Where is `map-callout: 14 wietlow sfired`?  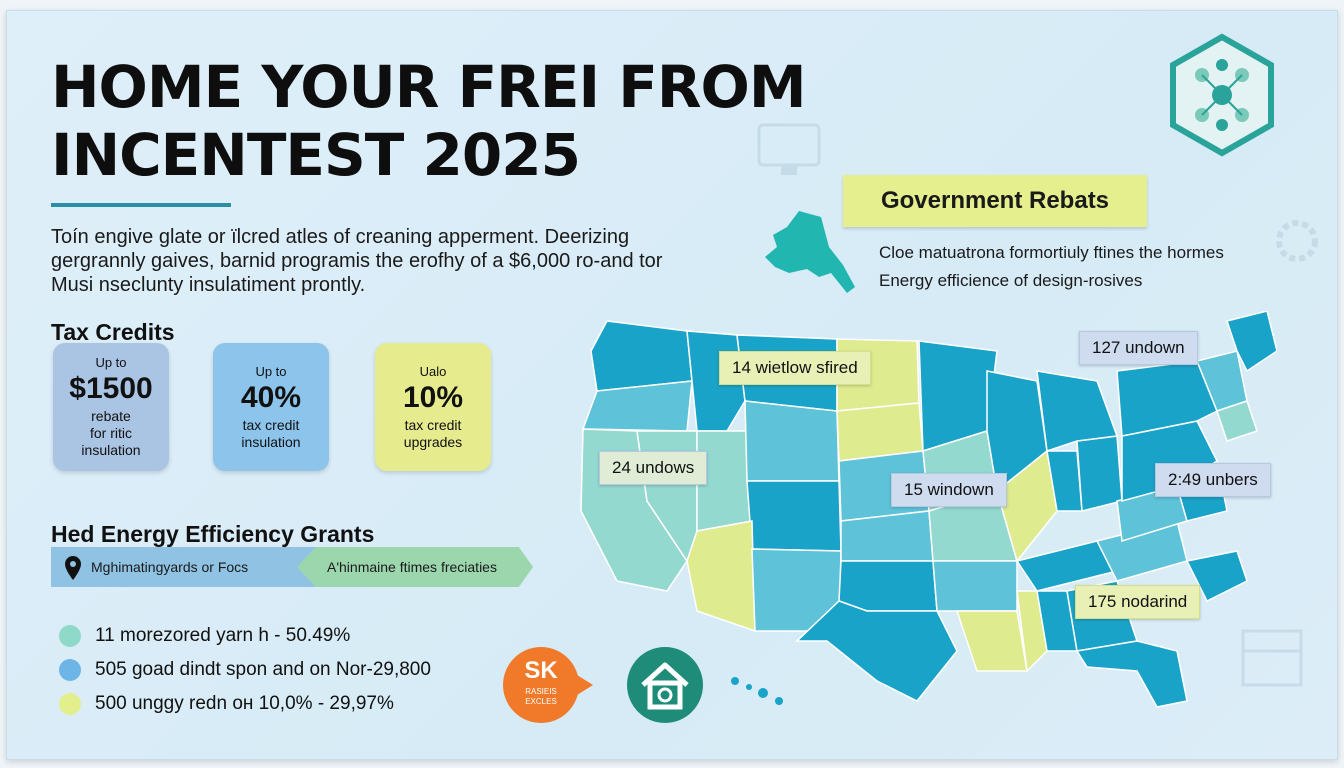
map-callout: 14 wietlow sfired is located at coordinates (795, 368).